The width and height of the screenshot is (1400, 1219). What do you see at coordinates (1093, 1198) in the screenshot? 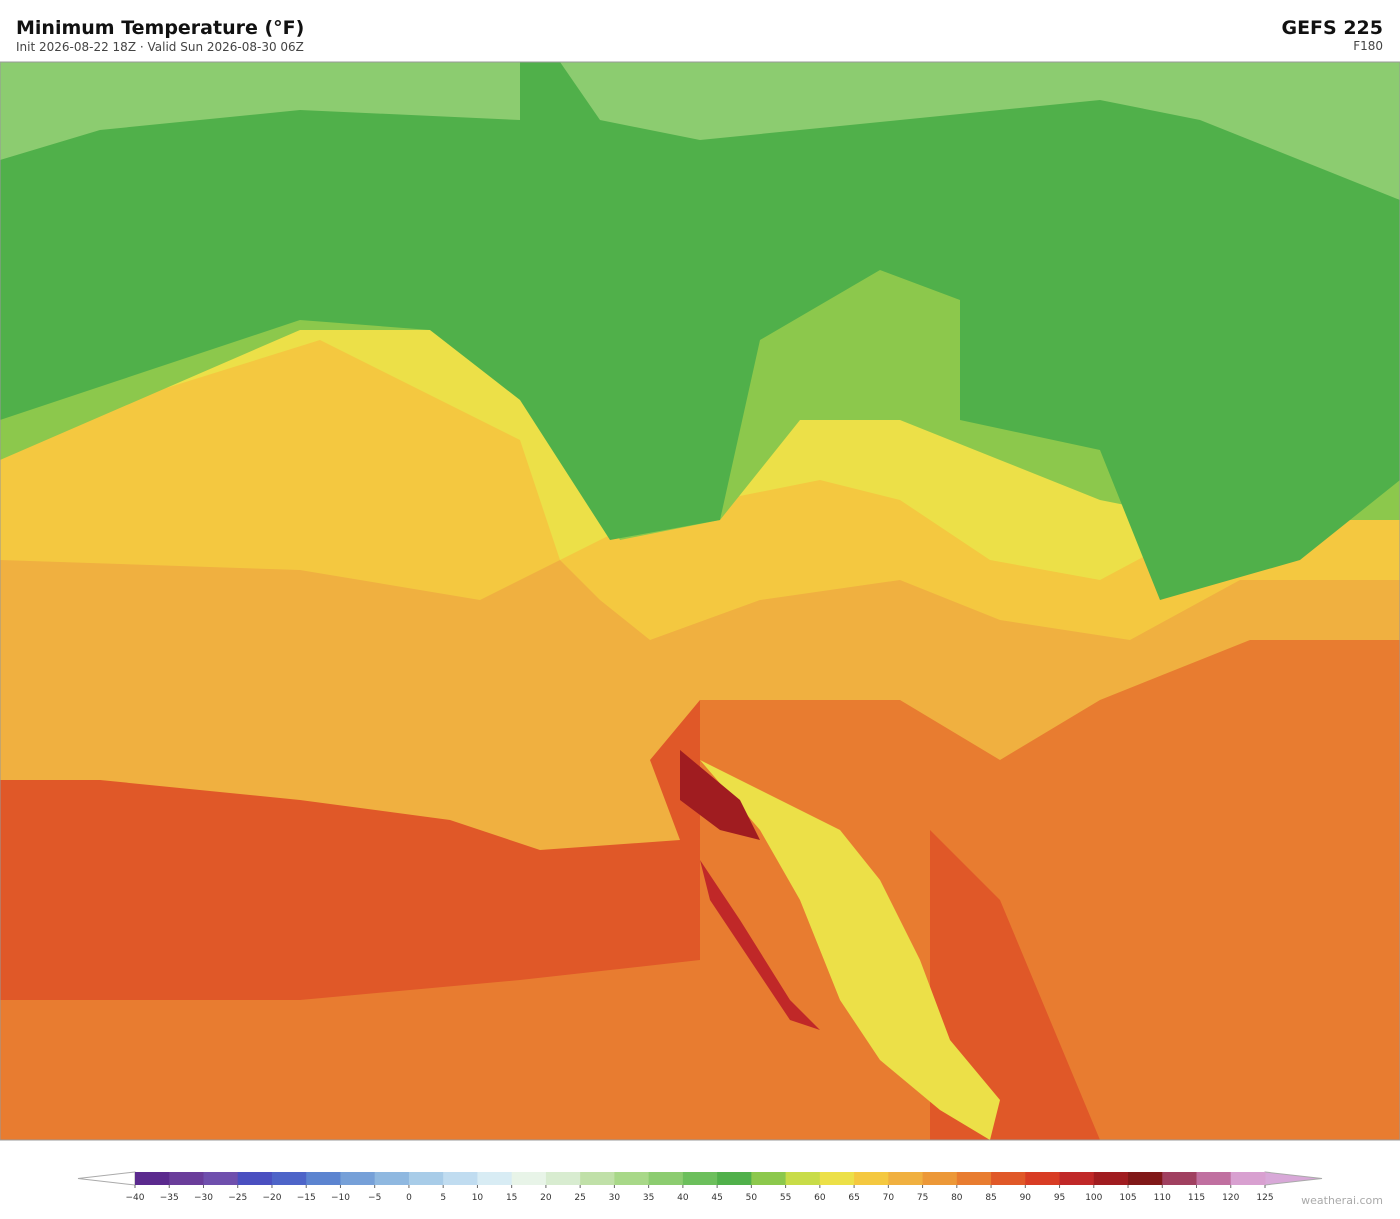
I see `colorbar-tick-label: 100` at bounding box center [1093, 1198].